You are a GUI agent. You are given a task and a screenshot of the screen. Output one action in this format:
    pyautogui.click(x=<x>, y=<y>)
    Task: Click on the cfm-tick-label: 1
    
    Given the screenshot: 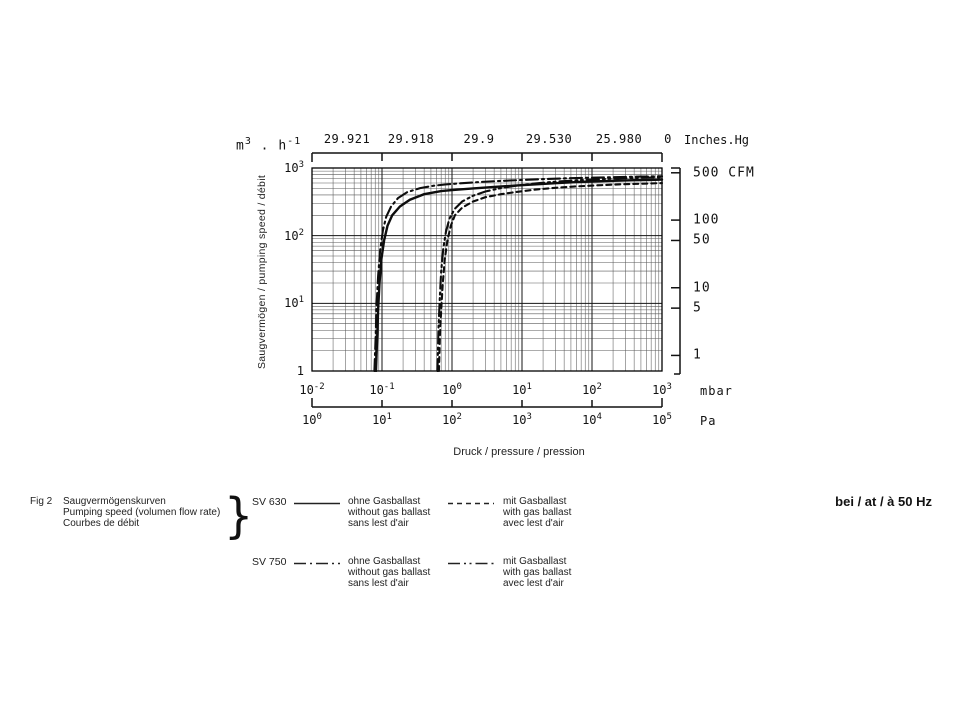 What is the action you would take?
    pyautogui.click(x=697, y=355)
    